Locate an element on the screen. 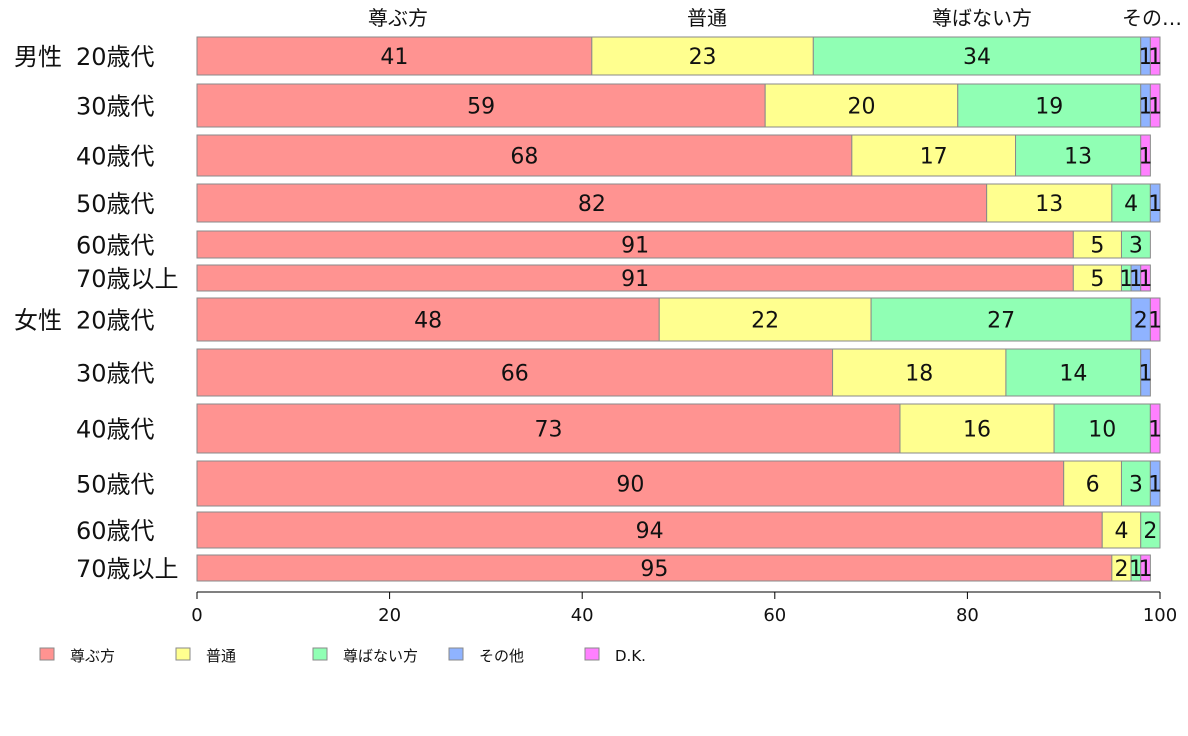 The height and width of the screenshot is (736, 1188). bar-row: 91 5 111 is located at coordinates (674, 278).